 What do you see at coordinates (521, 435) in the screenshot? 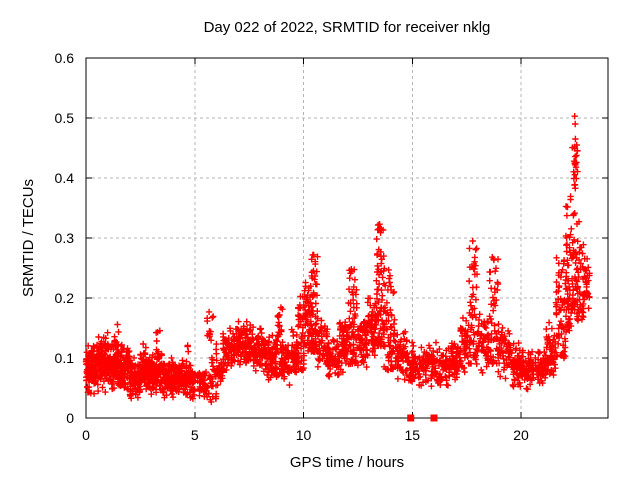
I see `x-tick-label: 20` at bounding box center [521, 435].